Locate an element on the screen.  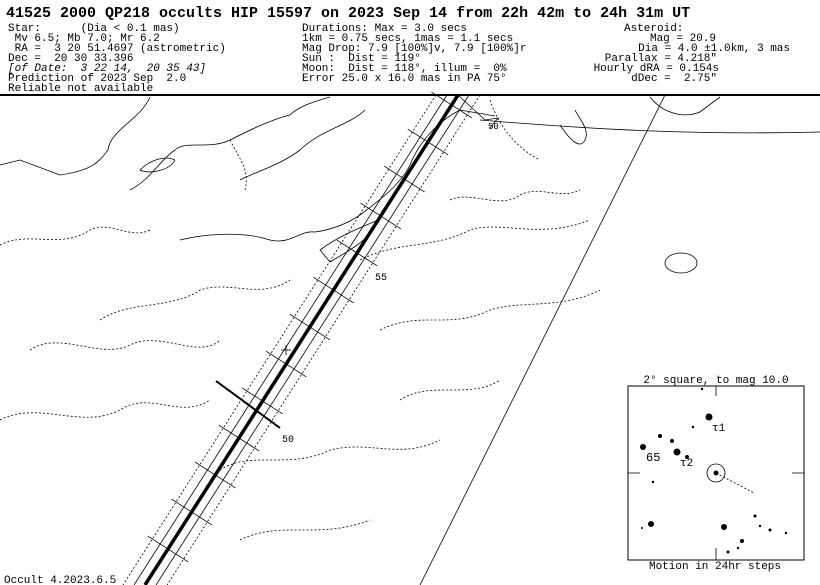
star-line: Dec = 20 30 33.396 is located at coordinates (70, 59).